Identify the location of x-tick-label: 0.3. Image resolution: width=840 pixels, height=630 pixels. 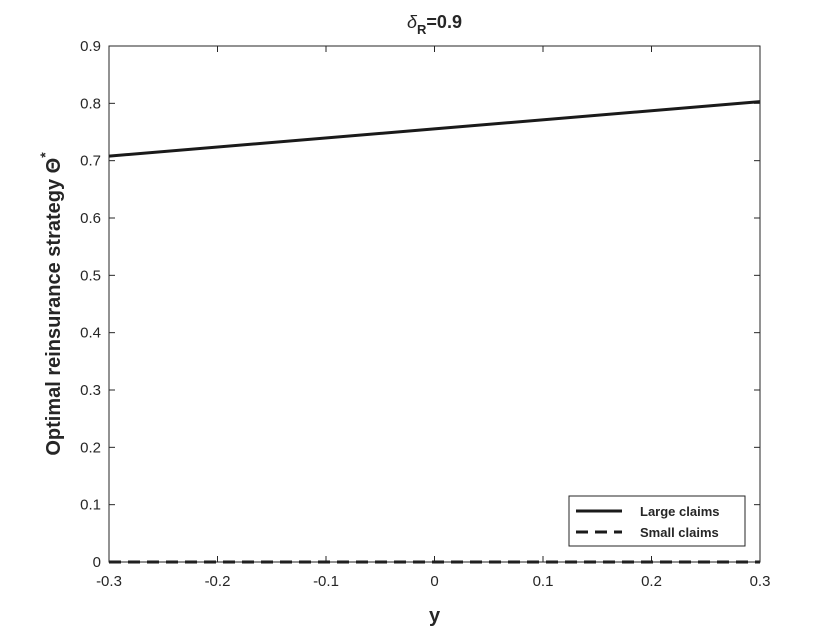
(760, 581).